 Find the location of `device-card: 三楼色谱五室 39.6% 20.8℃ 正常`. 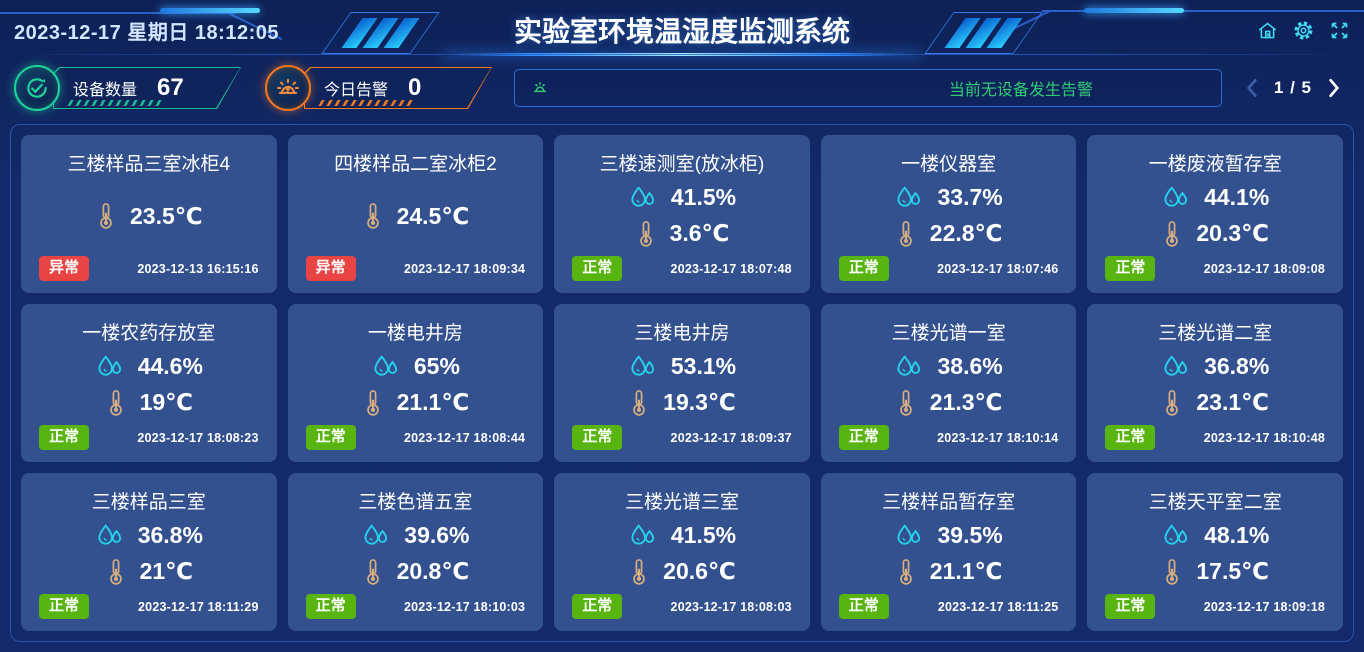

device-card: 三楼色谱五室 39.6% 20.8℃ 正常 is located at coordinates (415, 552).